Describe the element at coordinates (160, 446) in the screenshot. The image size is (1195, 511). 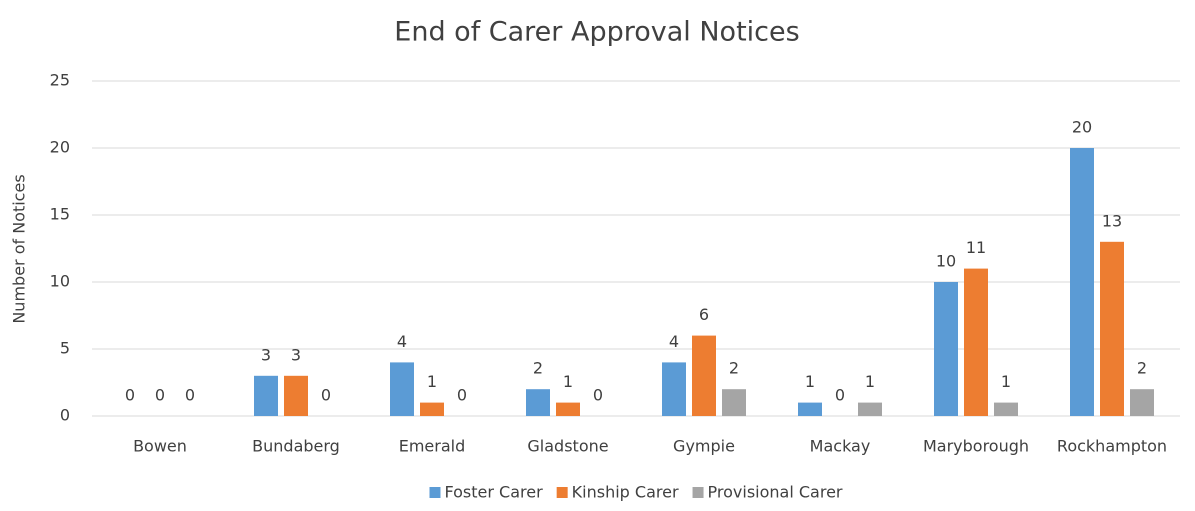
I see `x-tick-label: Bowen` at that location.